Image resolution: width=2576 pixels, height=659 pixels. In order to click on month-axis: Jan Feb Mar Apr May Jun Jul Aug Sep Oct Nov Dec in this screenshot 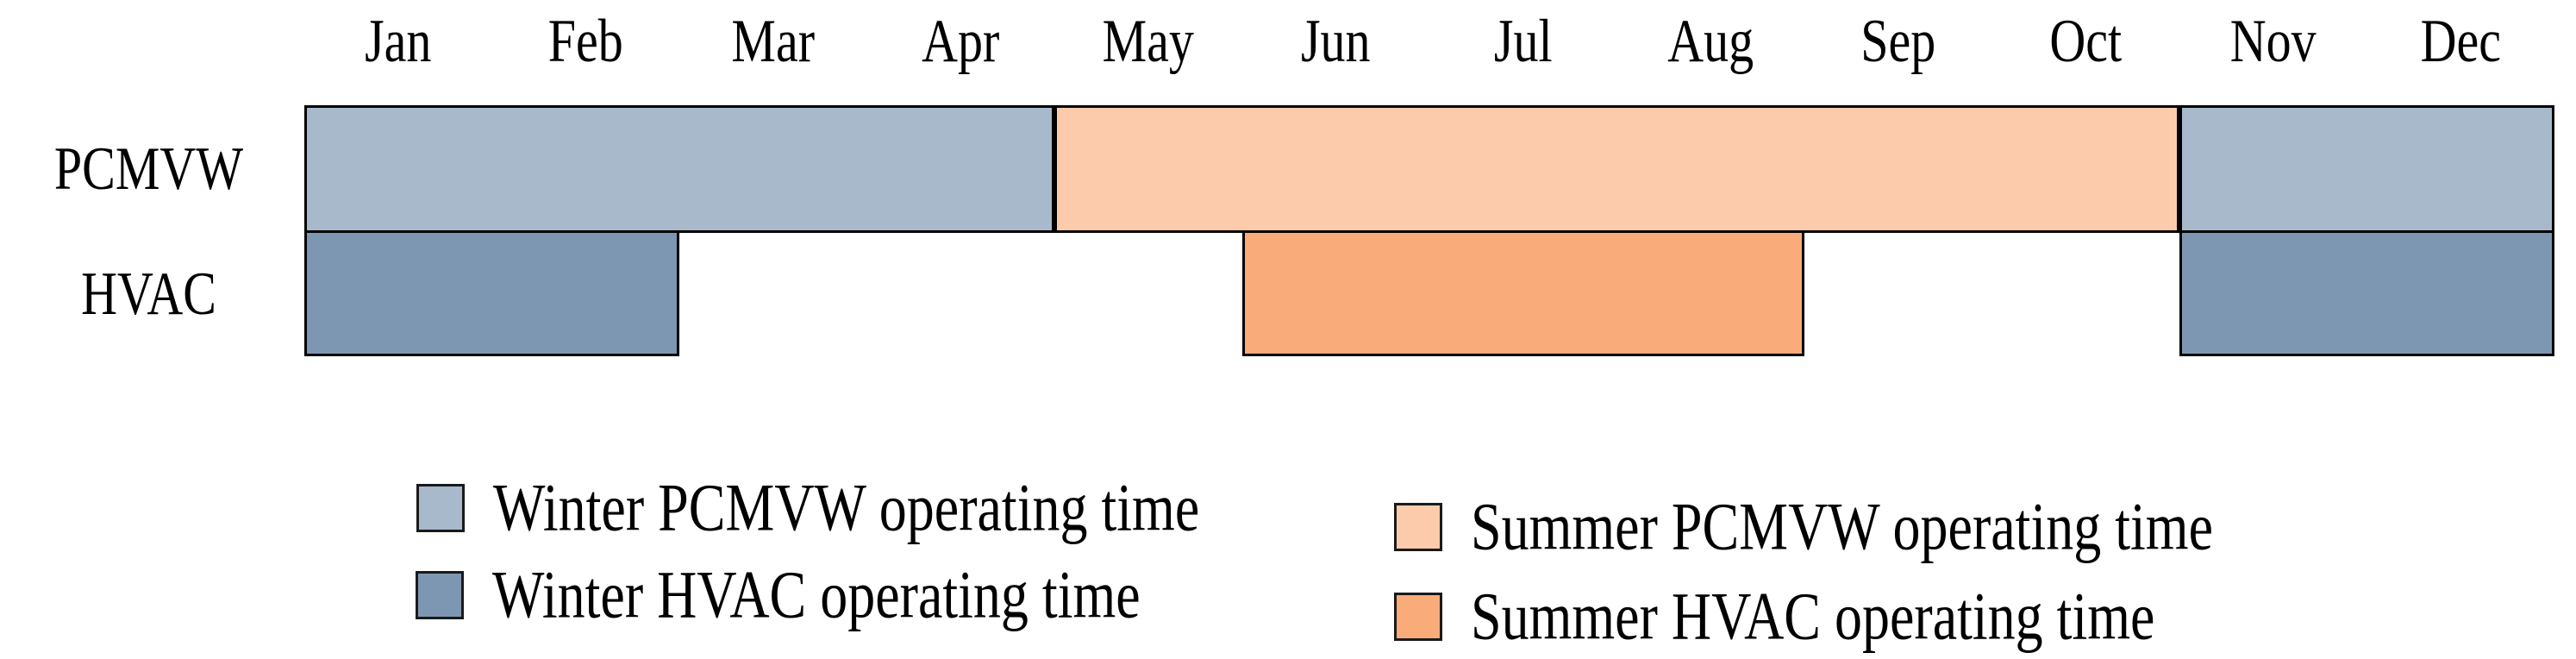, I will do `click(1429, 43)`.